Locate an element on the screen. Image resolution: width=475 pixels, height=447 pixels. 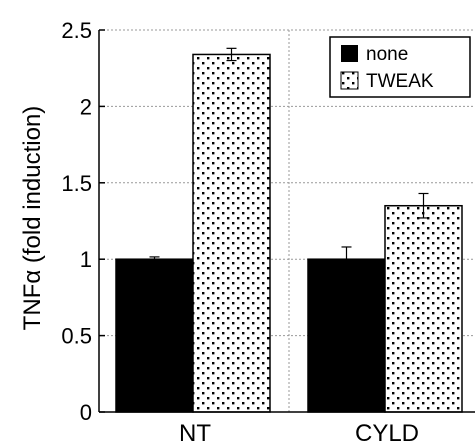
bar-cyld-tweak is located at coordinates (423, 308).